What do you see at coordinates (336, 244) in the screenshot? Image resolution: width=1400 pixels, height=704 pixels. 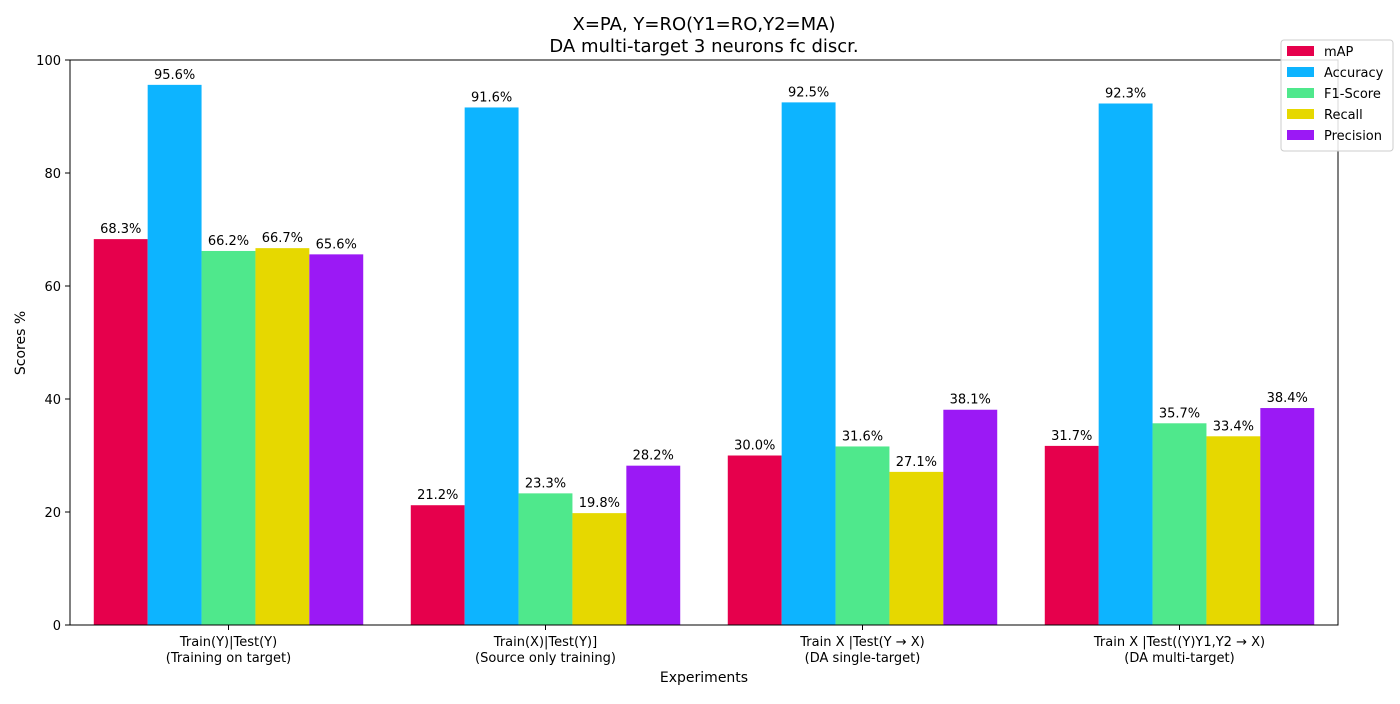 I see `data-label: 65.6%` at bounding box center [336, 244].